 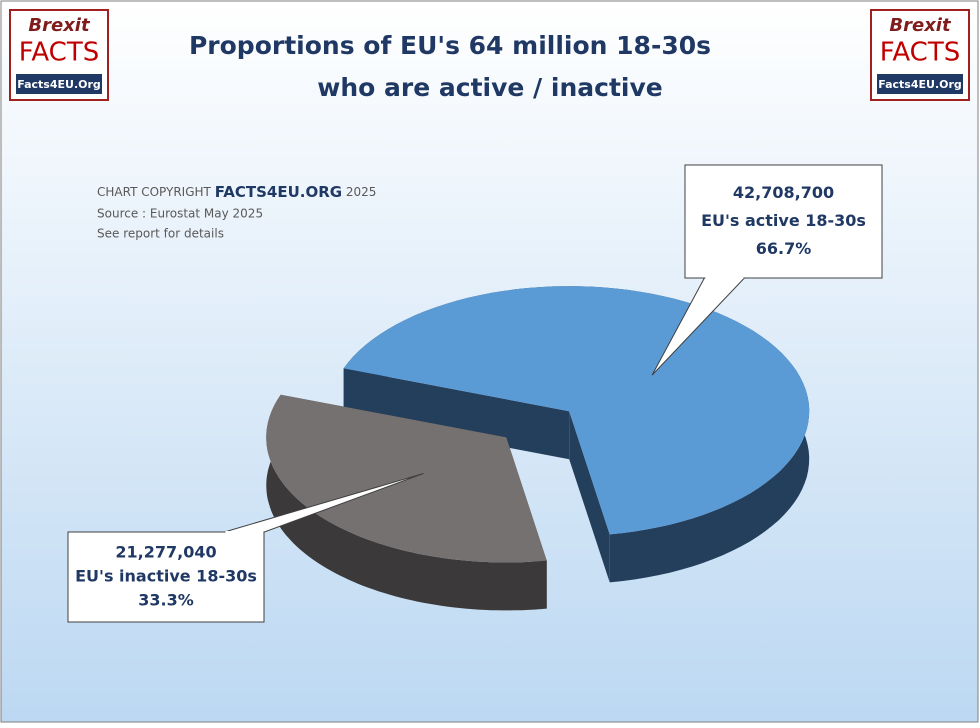 What do you see at coordinates (278, 192) in the screenshot?
I see `copyright-brand: FACTS4EU.ORG` at bounding box center [278, 192].